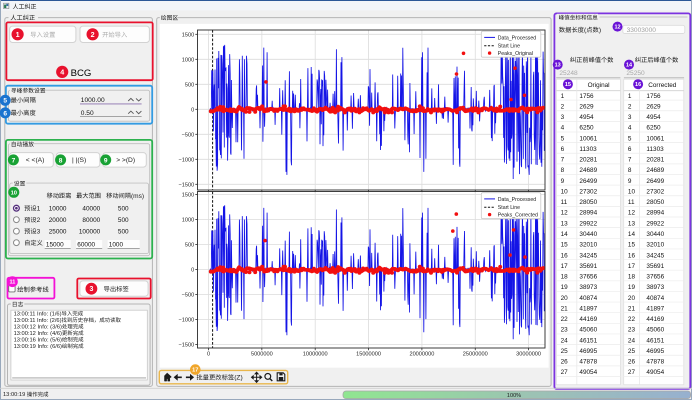  Describe the element at coordinates (188, 135) in the screenshot. I see `svg-text: −500` at that location.